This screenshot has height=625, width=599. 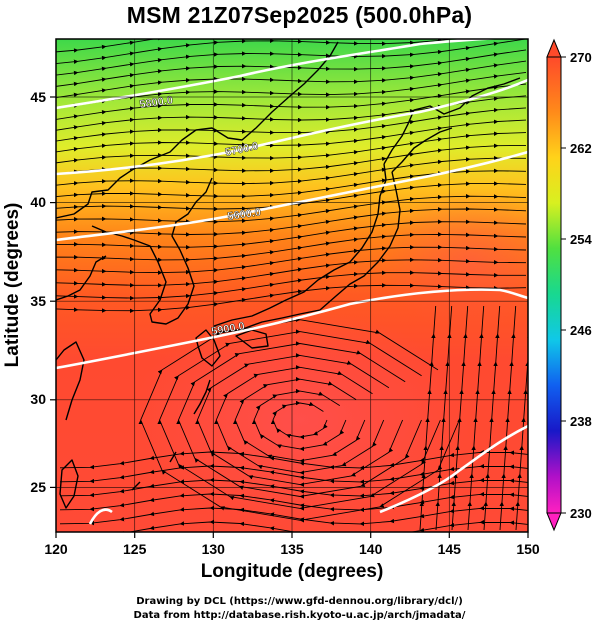 What do you see at coordinates (38, 97) in the screenshot?
I see `lat-tick-label: 45` at bounding box center [38, 97].